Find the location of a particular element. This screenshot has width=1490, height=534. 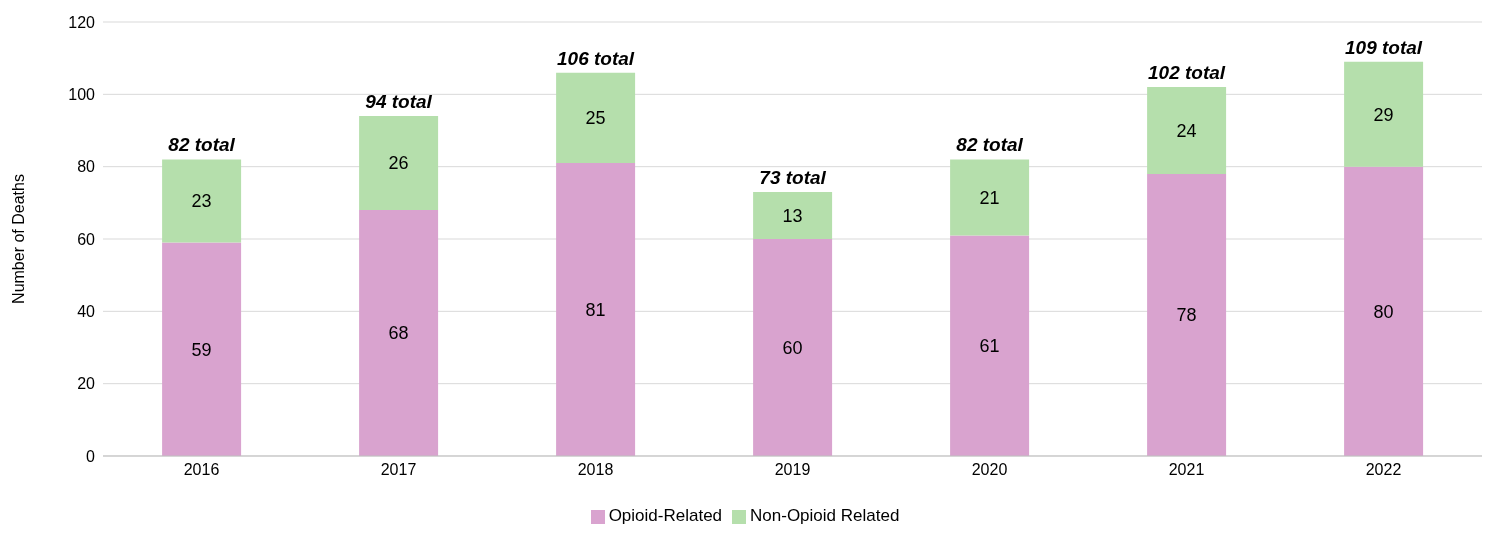

x-tick-label: 2019 is located at coordinates (792, 470).